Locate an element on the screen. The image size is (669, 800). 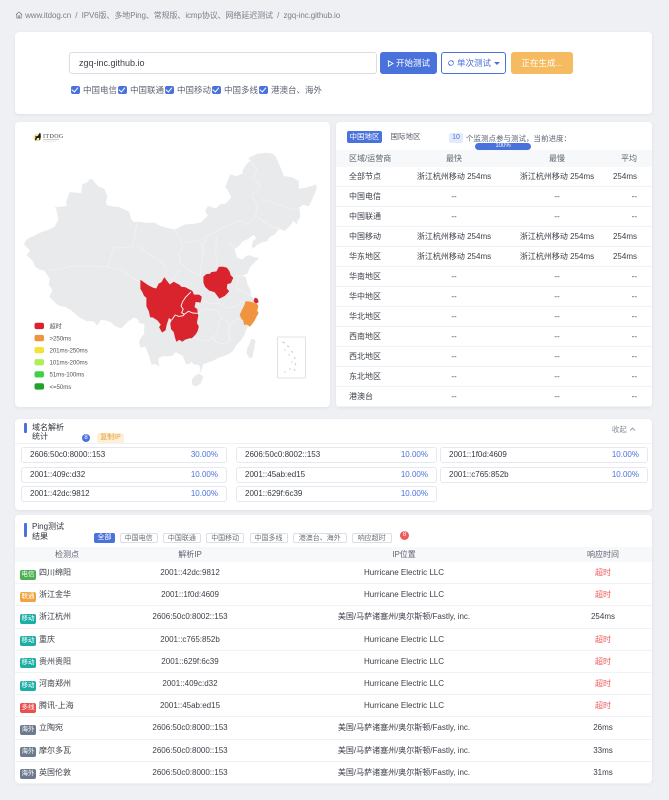
svg-text: 201ms-250ms is located at coordinates (69, 351).